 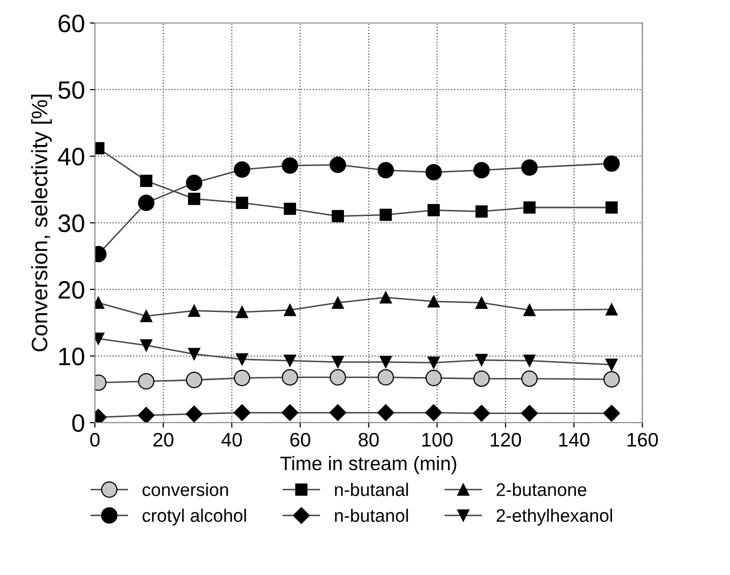 What do you see at coordinates (71, 23) in the screenshot?
I see `y-tick-label: 60` at bounding box center [71, 23].